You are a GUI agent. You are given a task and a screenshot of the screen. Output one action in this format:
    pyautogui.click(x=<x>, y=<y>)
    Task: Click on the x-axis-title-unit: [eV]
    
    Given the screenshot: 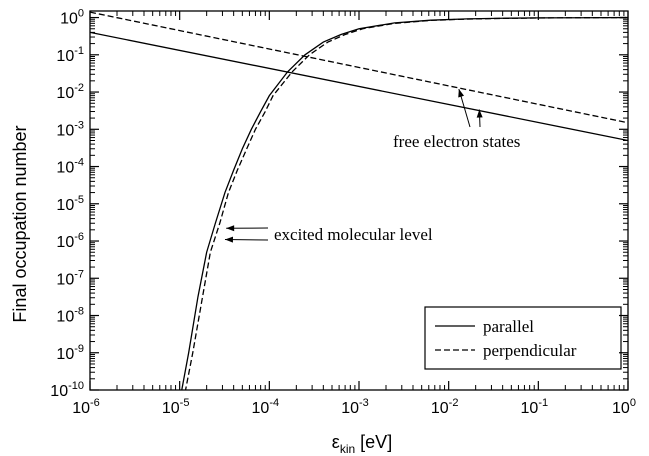 What is the action you would take?
    pyautogui.click(x=373, y=442)
    